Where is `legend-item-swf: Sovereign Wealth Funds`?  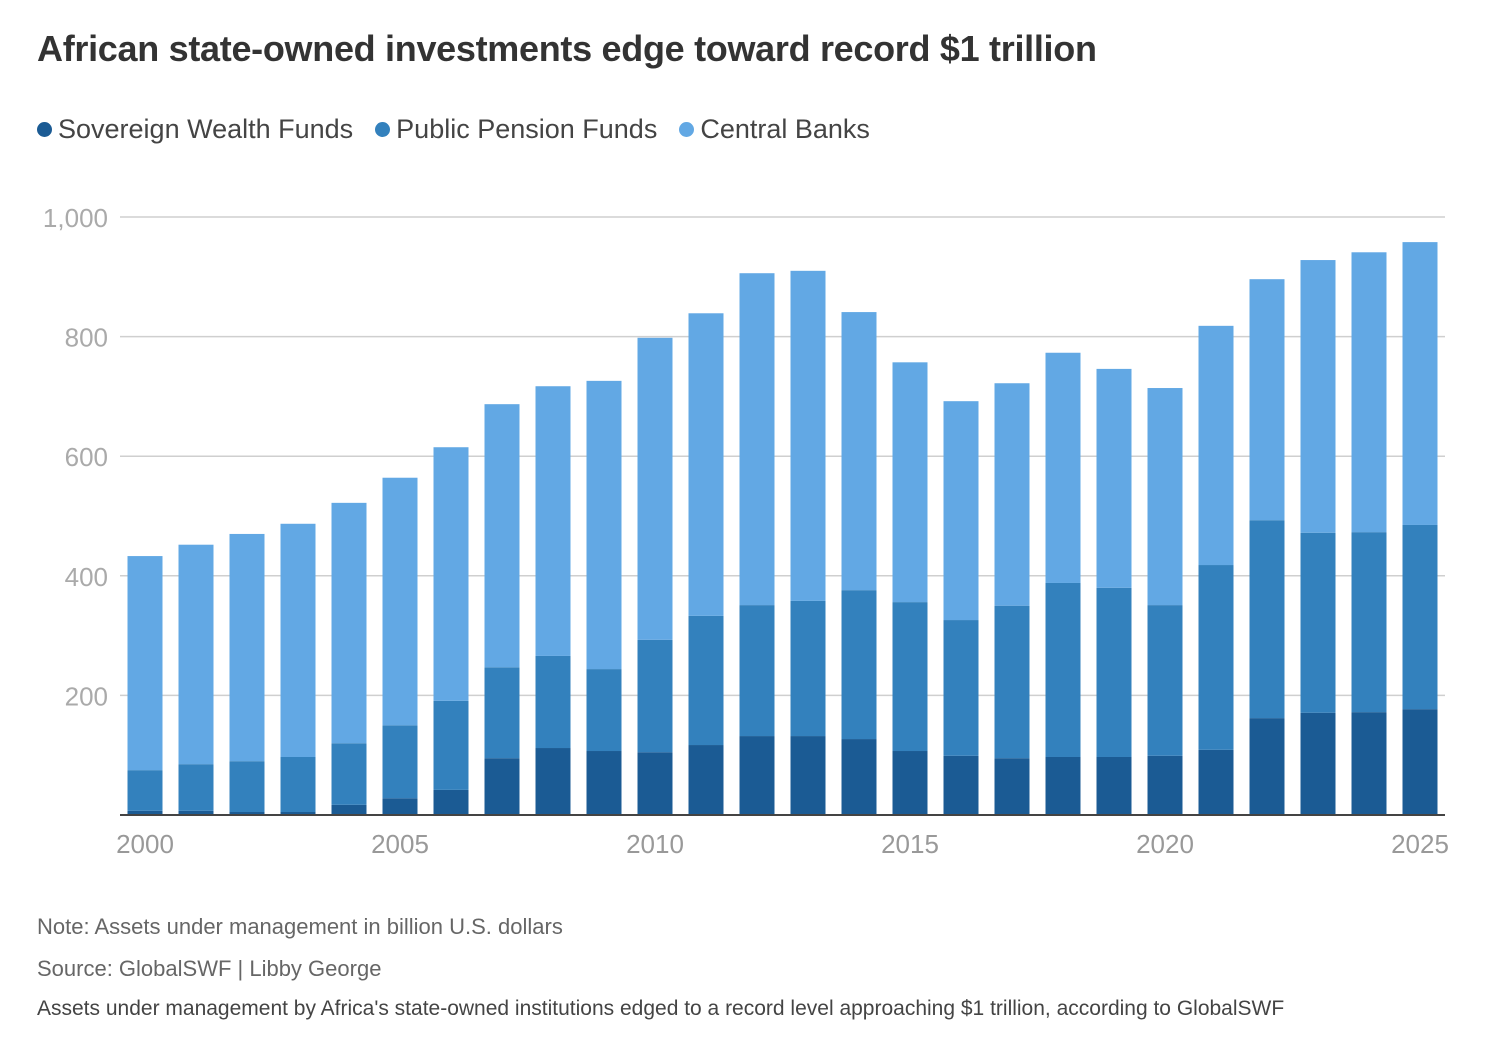 legend-item-swf: Sovereign Wealth Funds is located at coordinates (195, 129).